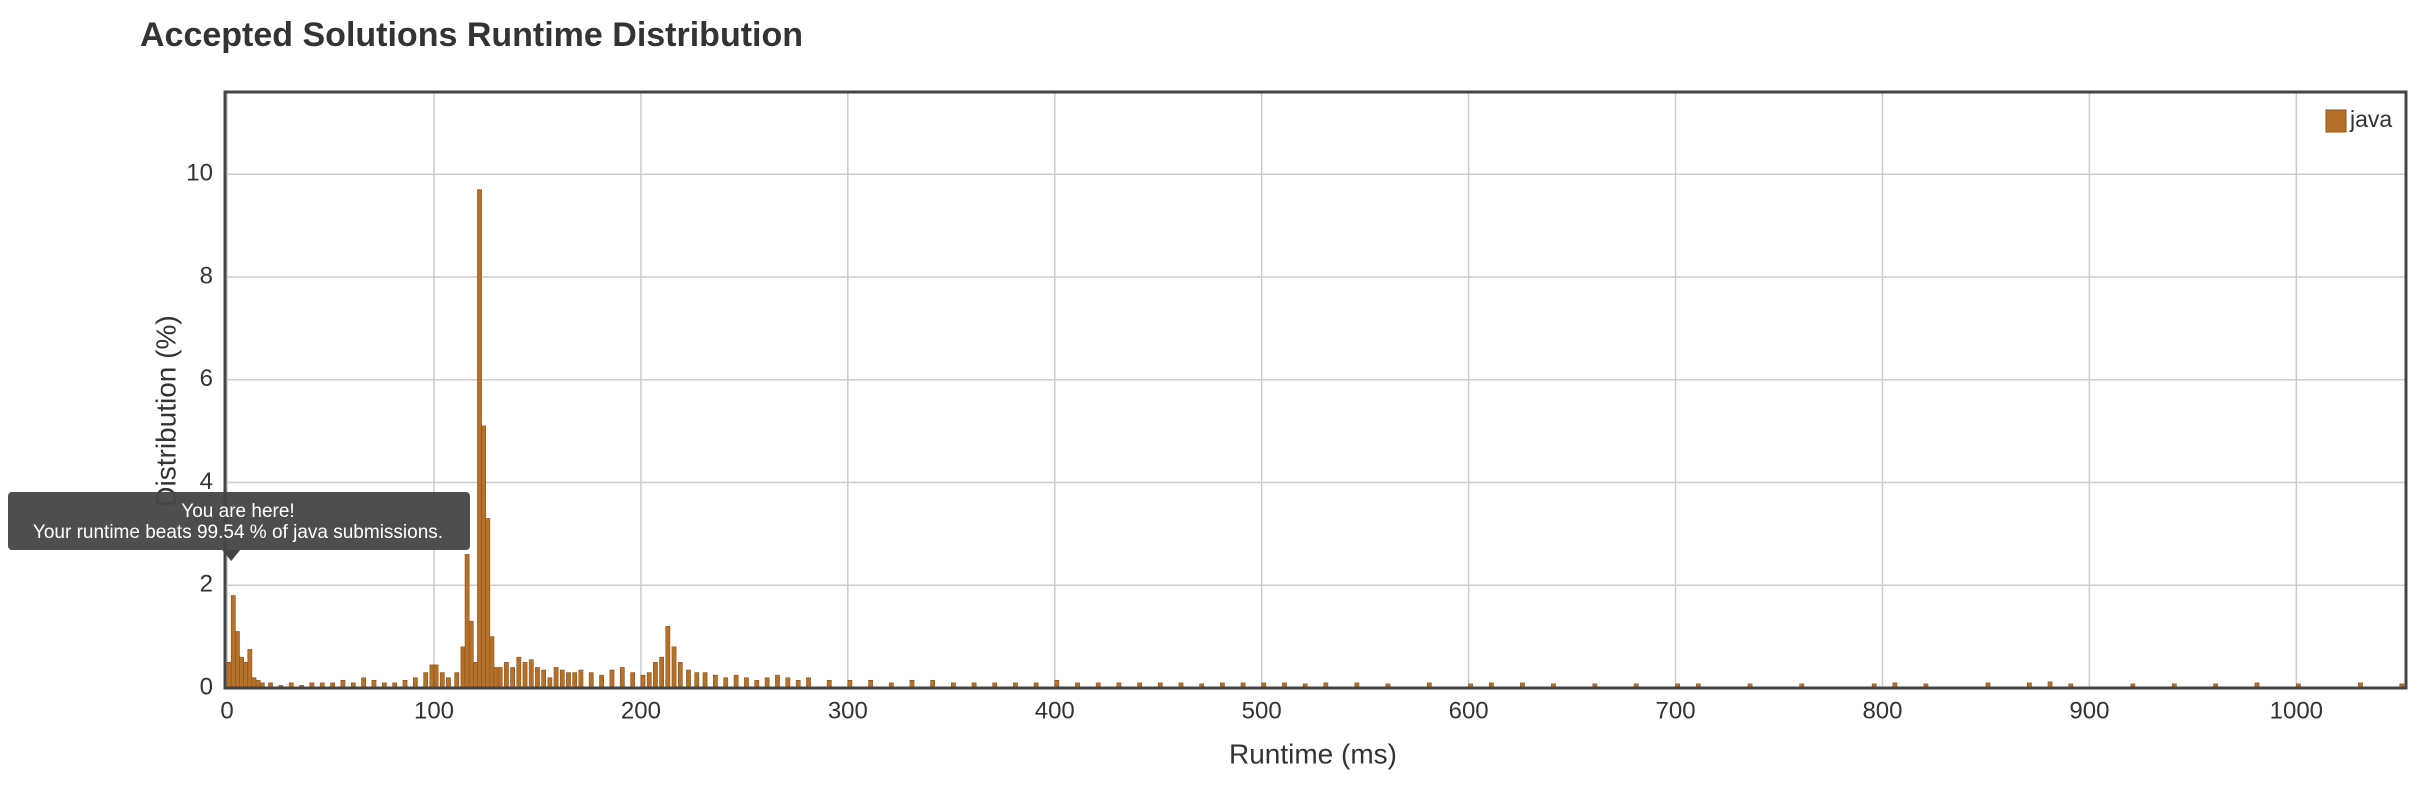 This screenshot has height=794, width=2422. I want to click on x-tick-label: 0, so click(226, 710).